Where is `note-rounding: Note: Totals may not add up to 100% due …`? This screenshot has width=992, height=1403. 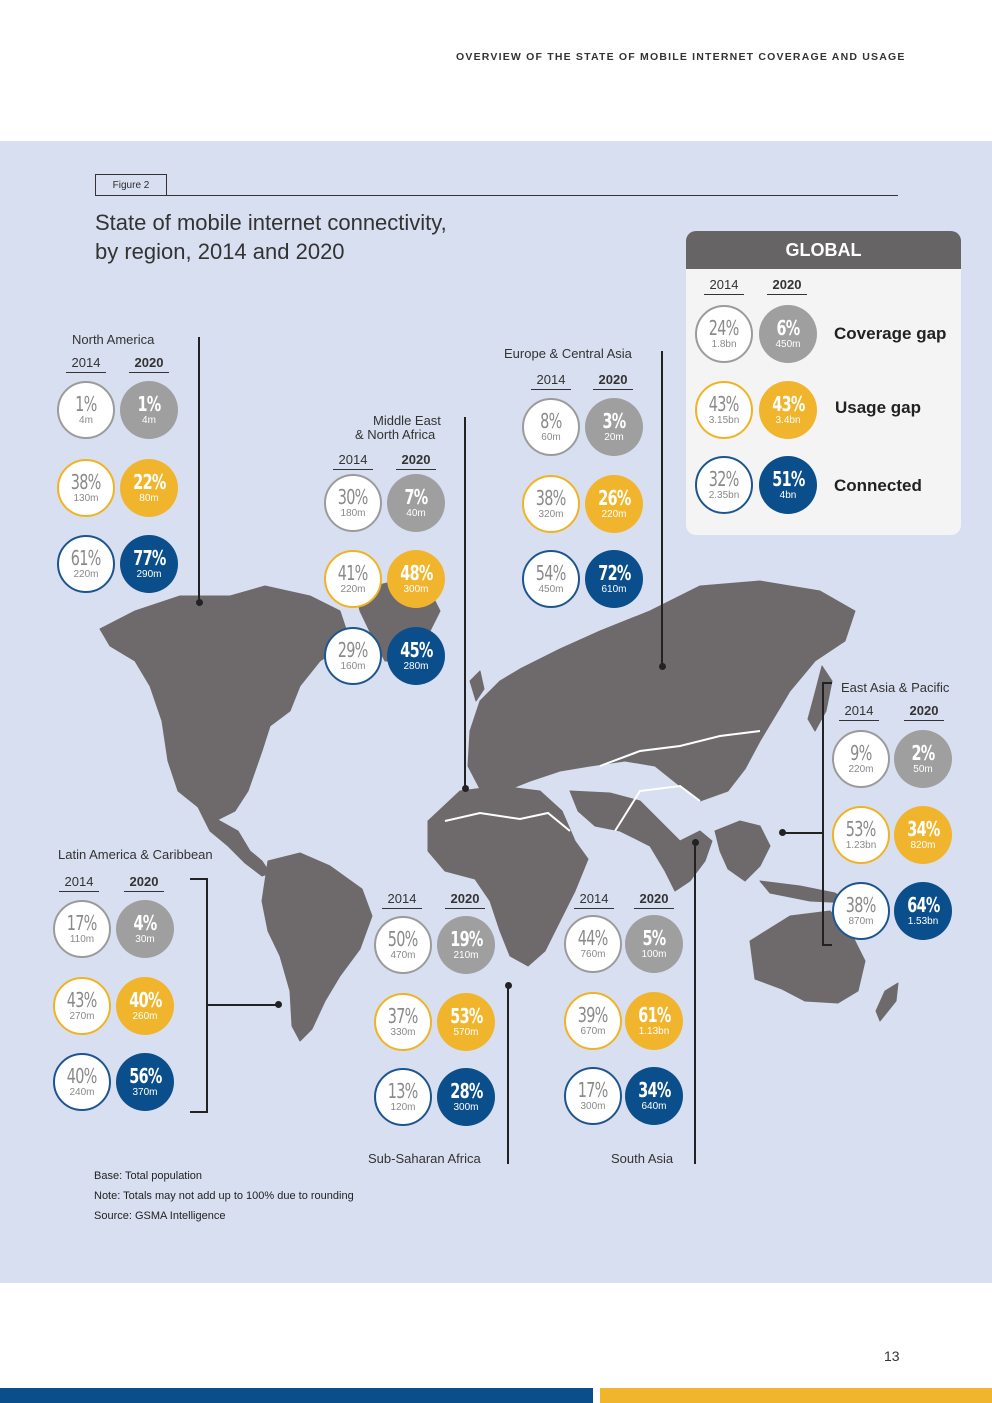 note-rounding: Note: Totals may not add up to 100% due … is located at coordinates (224, 1196).